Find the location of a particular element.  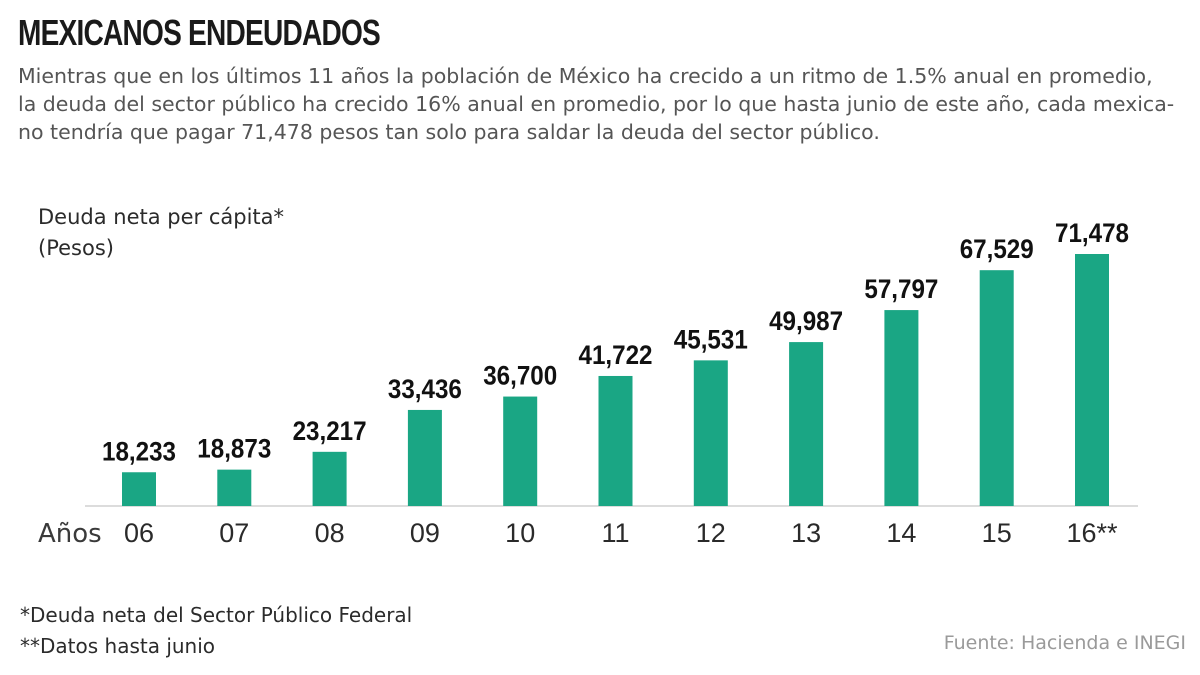

x-tick-label: 12 is located at coordinates (711, 533).